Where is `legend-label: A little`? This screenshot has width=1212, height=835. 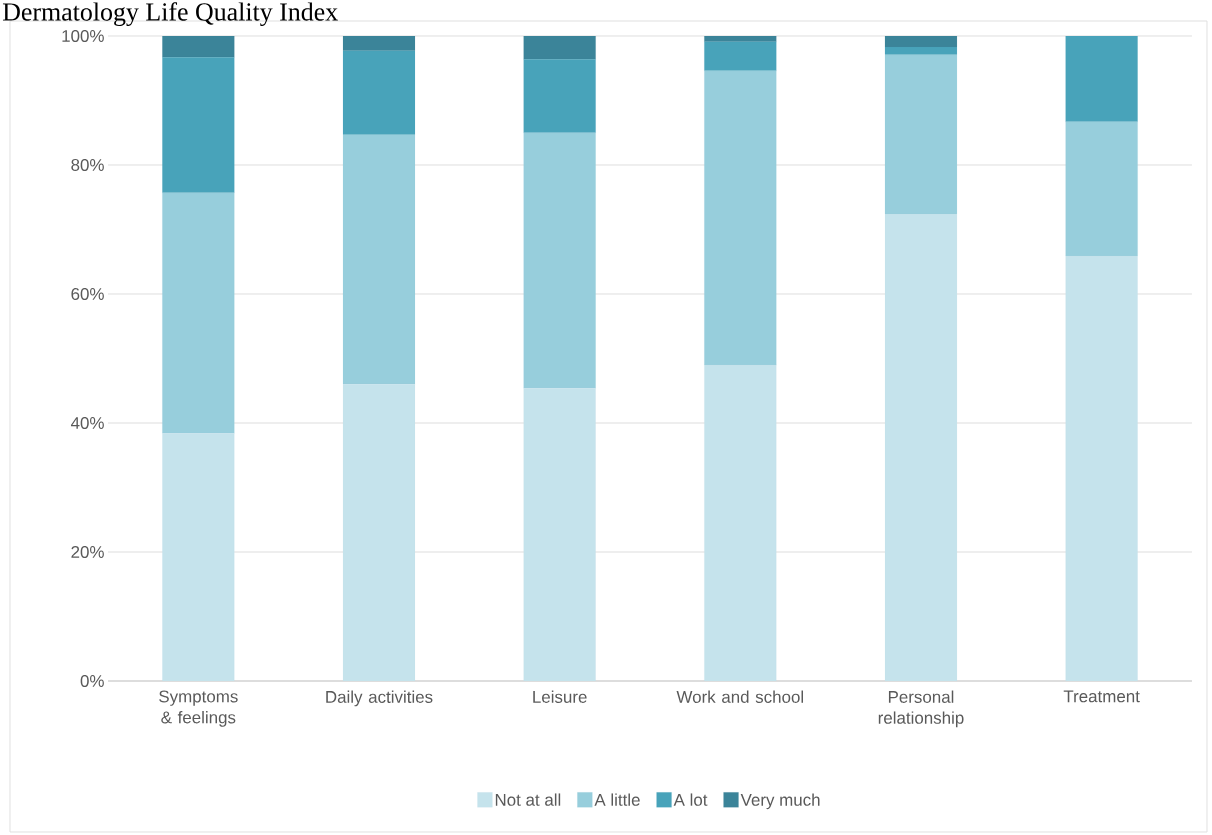
legend-label: A little is located at coordinates (617, 799).